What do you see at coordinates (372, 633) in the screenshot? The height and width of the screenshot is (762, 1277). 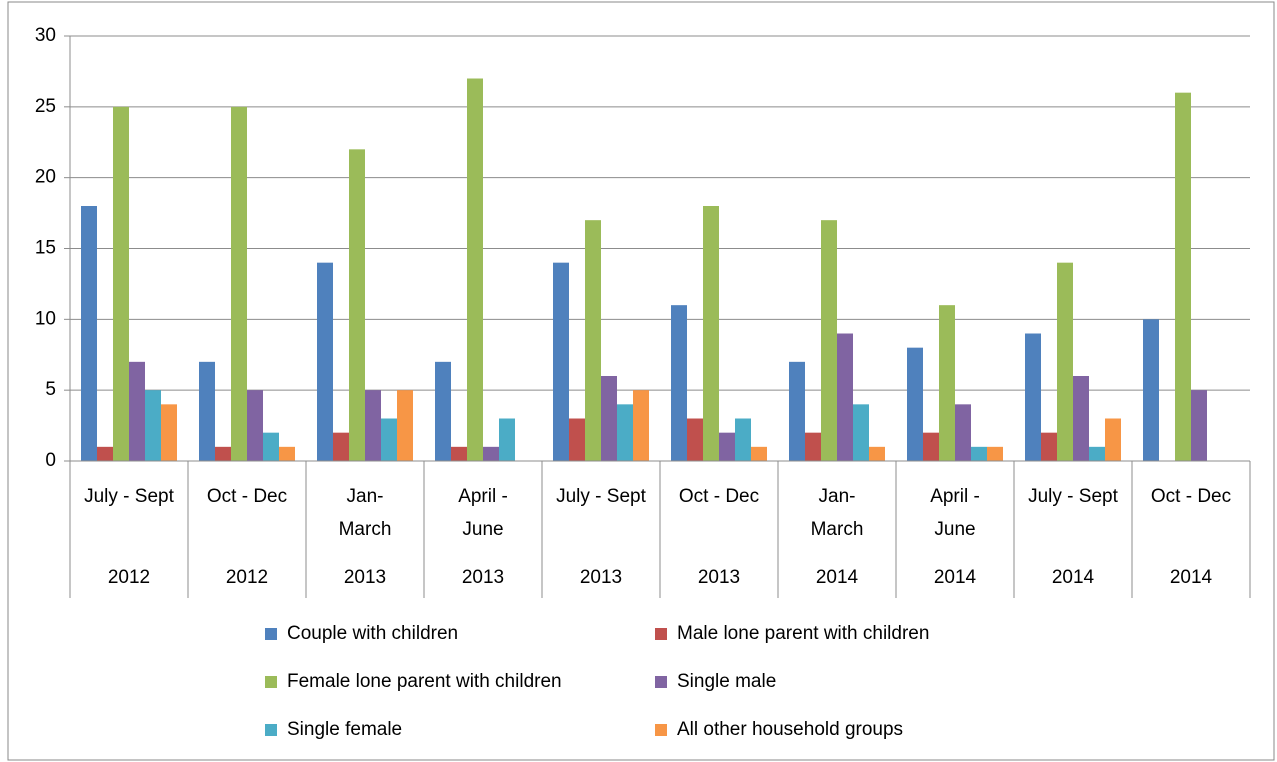 I see `legend-label: Couple with children` at bounding box center [372, 633].